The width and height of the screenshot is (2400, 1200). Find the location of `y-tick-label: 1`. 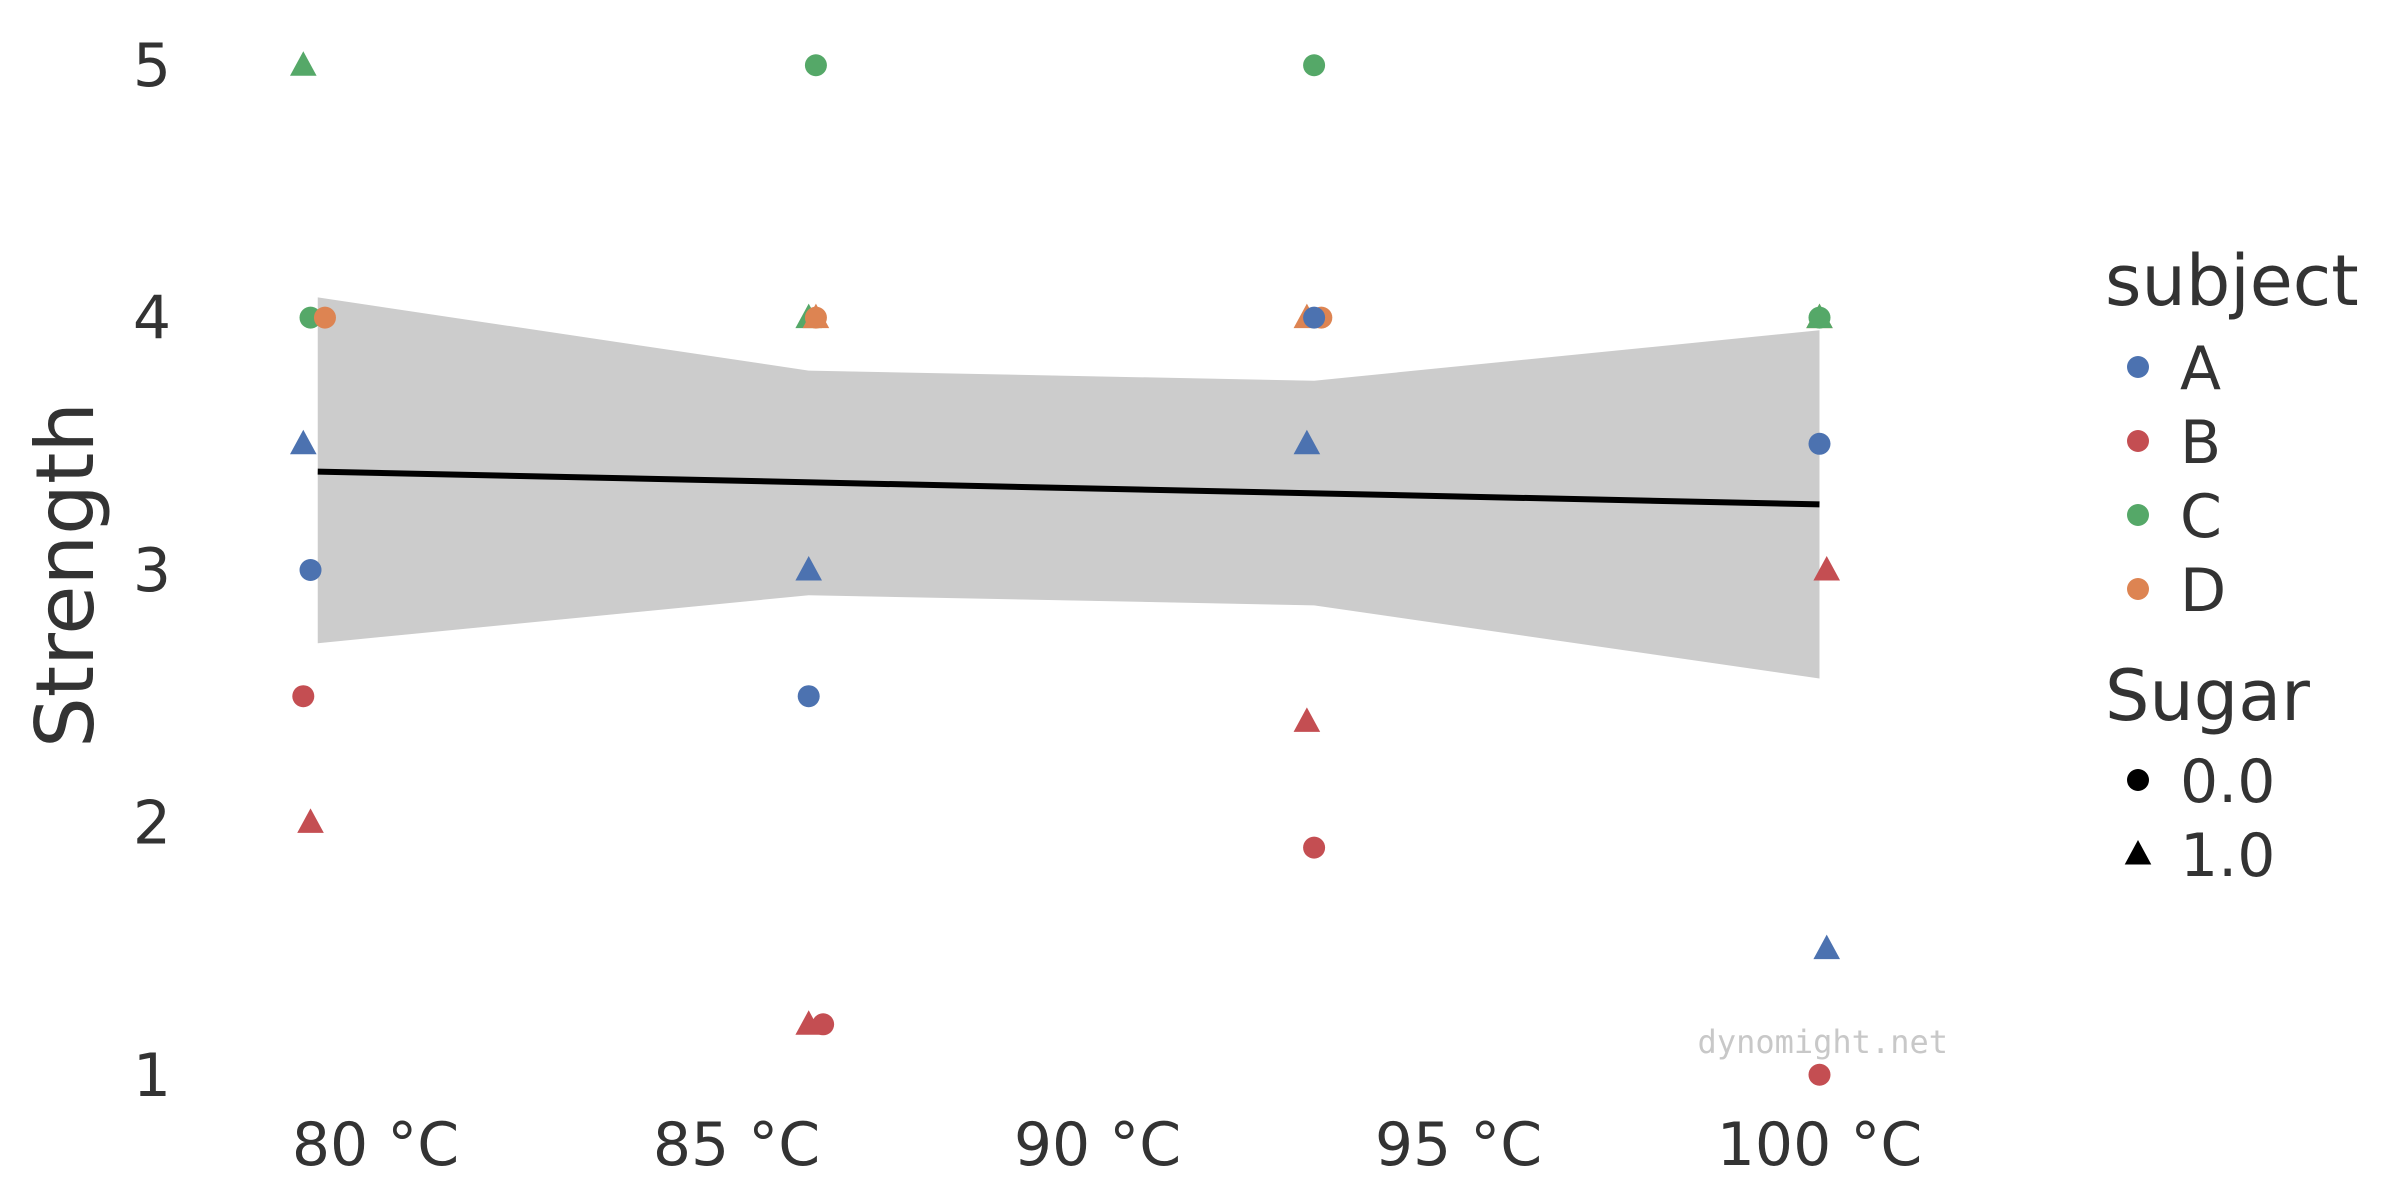

y-tick-label: 1 is located at coordinates (152, 1076).